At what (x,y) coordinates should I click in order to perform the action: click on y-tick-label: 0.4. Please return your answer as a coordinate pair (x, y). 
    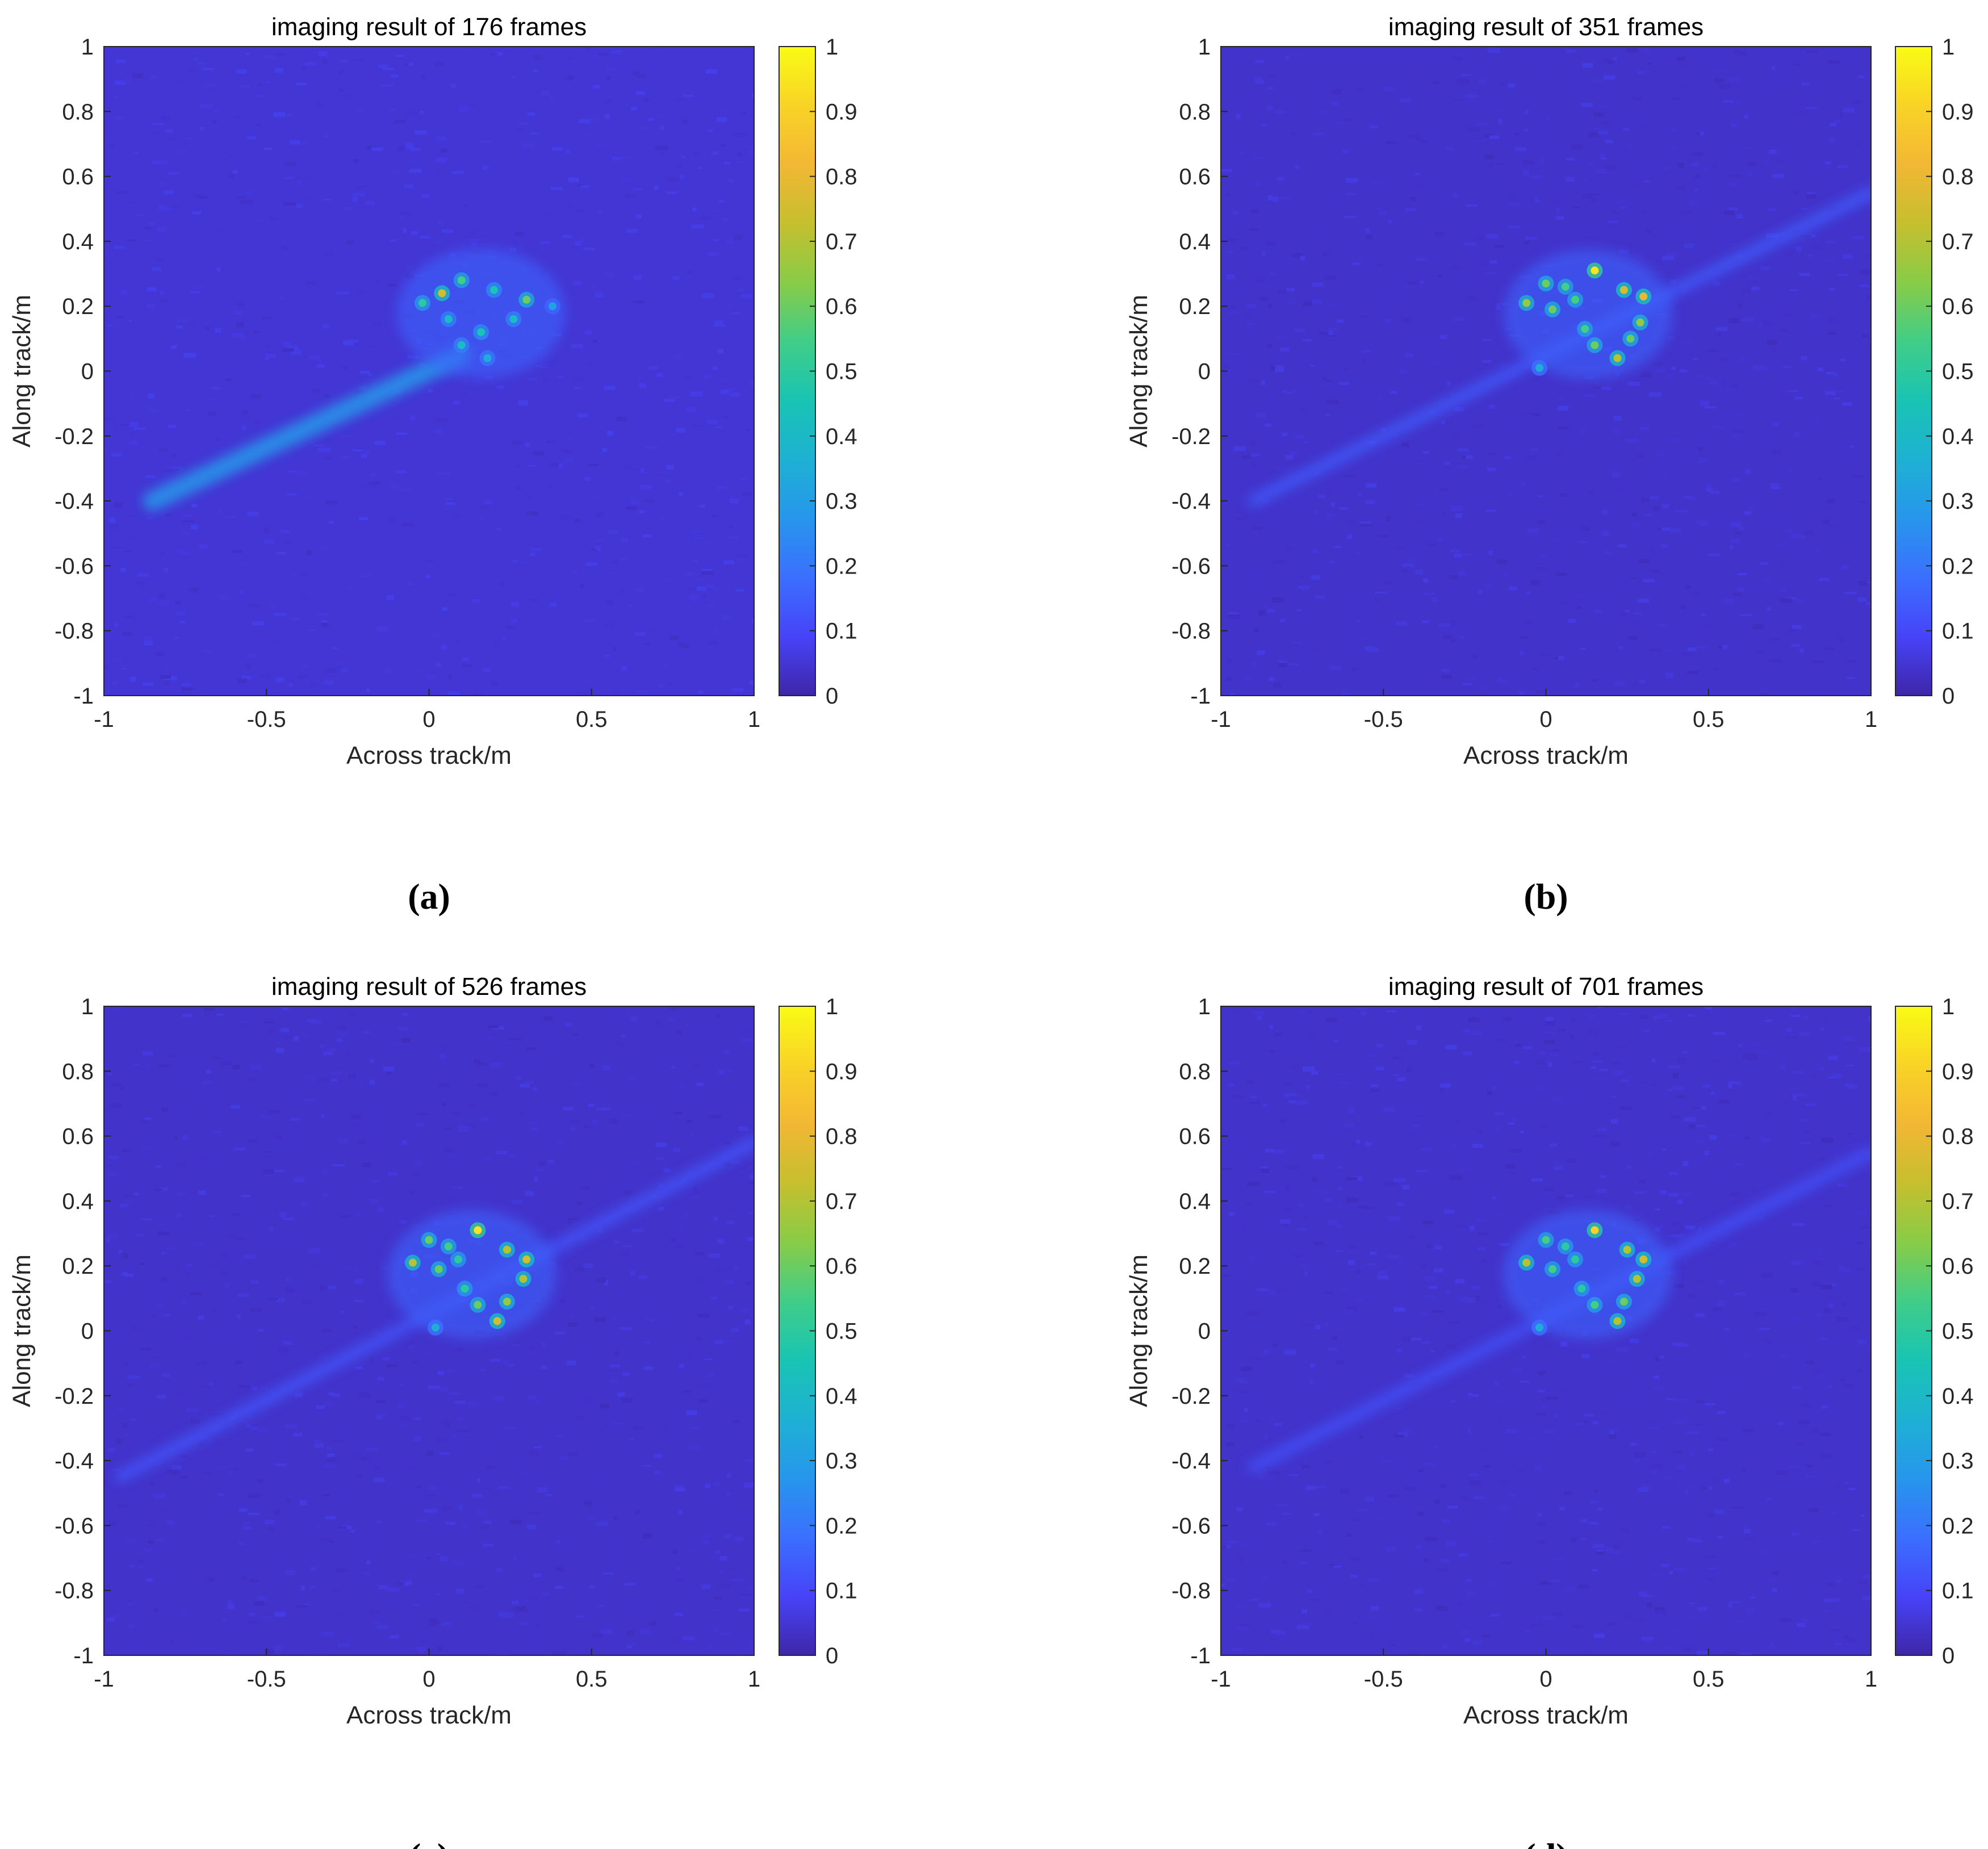
    Looking at the image, I should click on (78, 1201).